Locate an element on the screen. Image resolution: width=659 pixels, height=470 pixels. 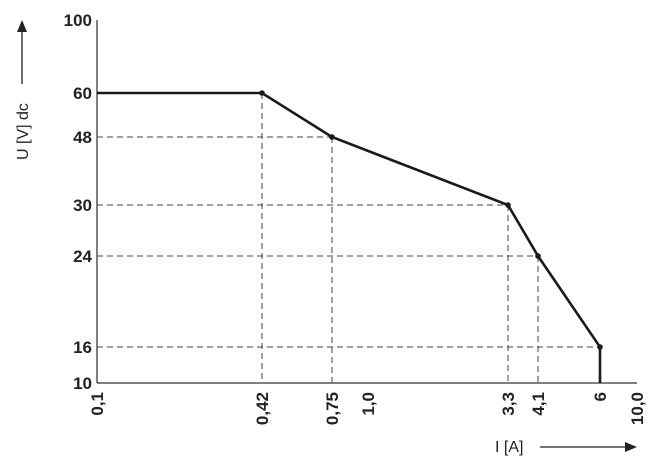
x-arrow-head-icon is located at coordinates (631, 447).